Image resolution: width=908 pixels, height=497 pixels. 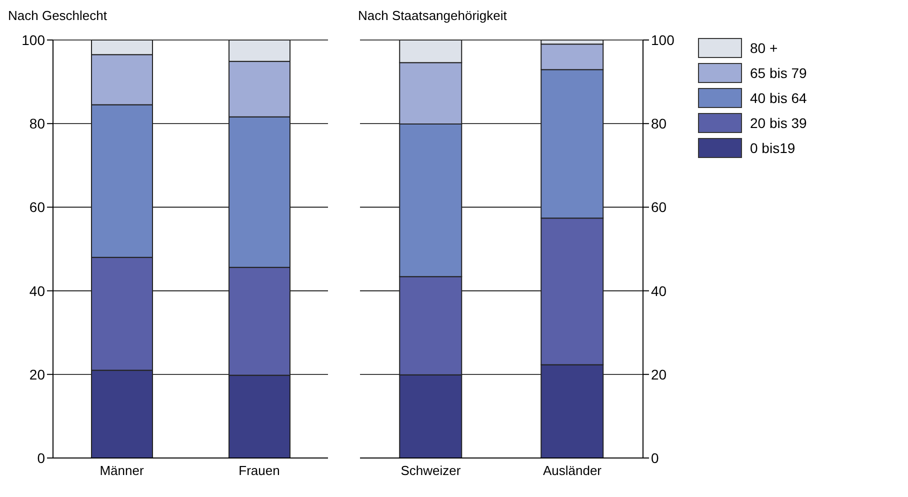 I want to click on x-tick-label: Schweizer, so click(x=431, y=470).